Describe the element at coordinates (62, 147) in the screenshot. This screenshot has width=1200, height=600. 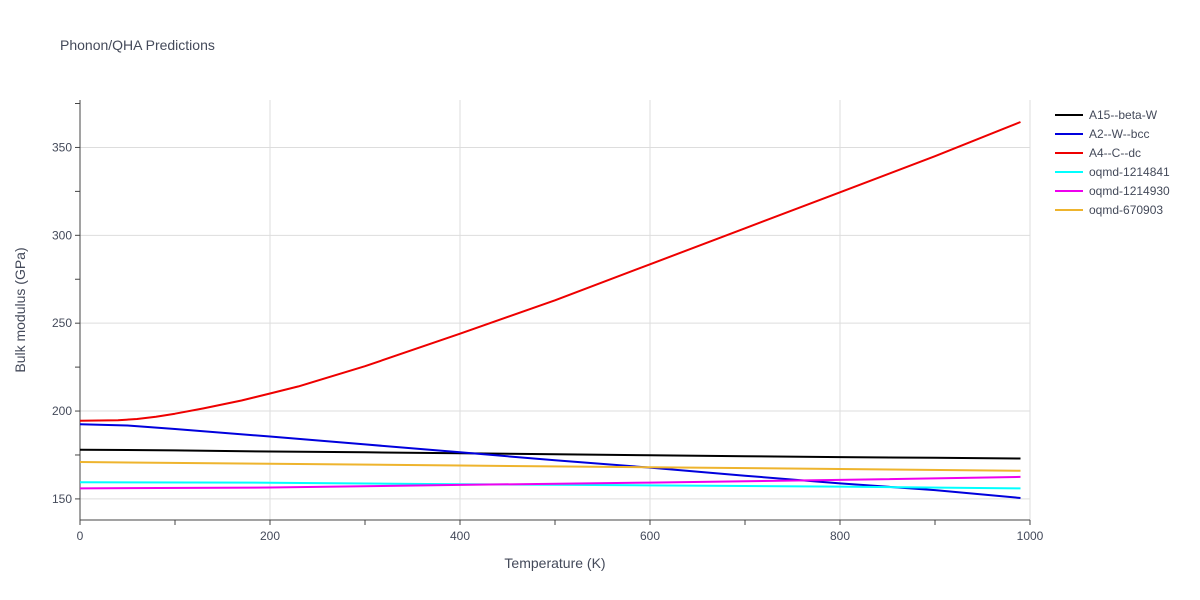
I see `y-tick-label: 350` at that location.